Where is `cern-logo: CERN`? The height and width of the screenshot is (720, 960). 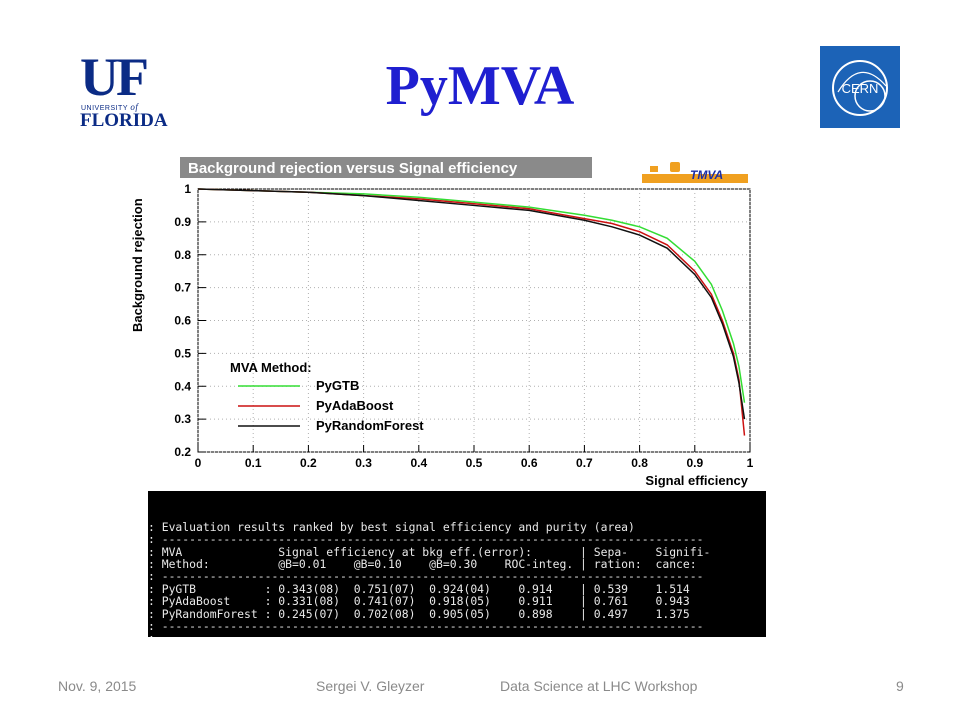
cern-logo: CERN is located at coordinates (860, 87).